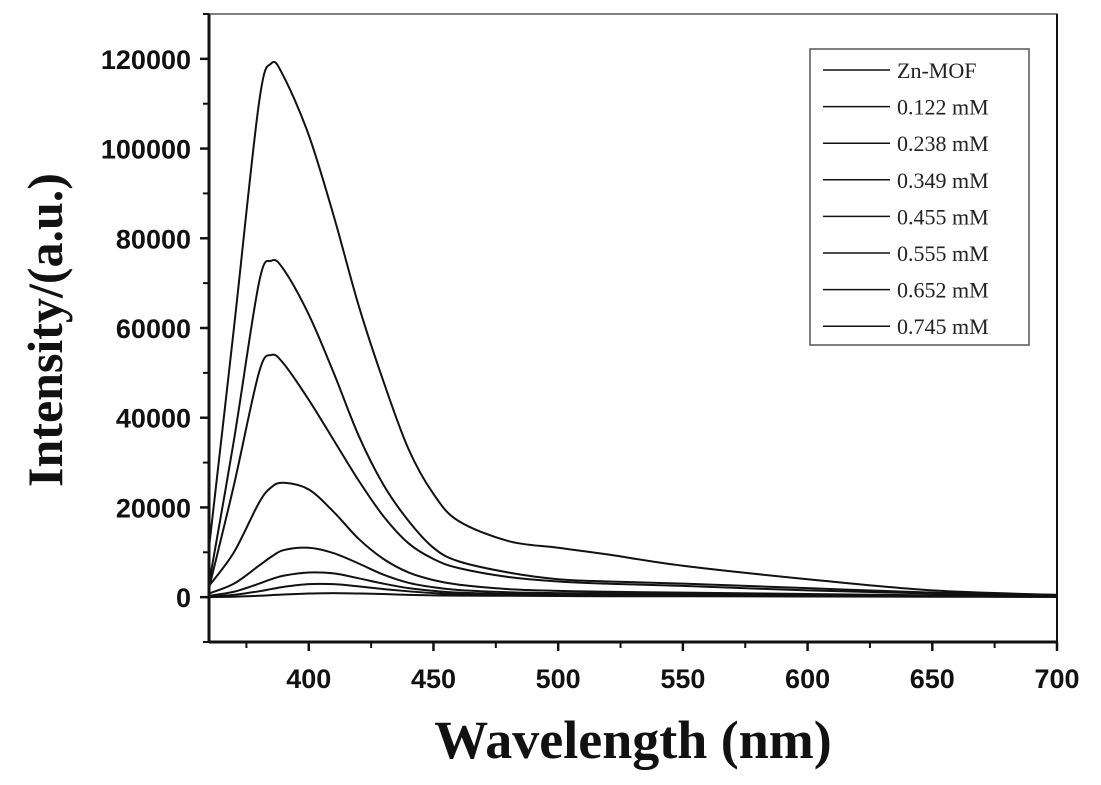 The width and height of the screenshot is (1101, 785). What do you see at coordinates (153, 239) in the screenshot?
I see `y-tick-label: 80000` at bounding box center [153, 239].